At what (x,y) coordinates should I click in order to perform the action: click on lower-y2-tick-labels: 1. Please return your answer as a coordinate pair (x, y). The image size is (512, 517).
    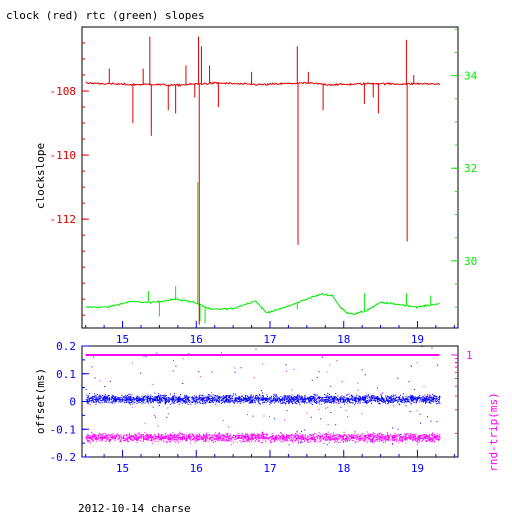
    Looking at the image, I should click on (469, 355).